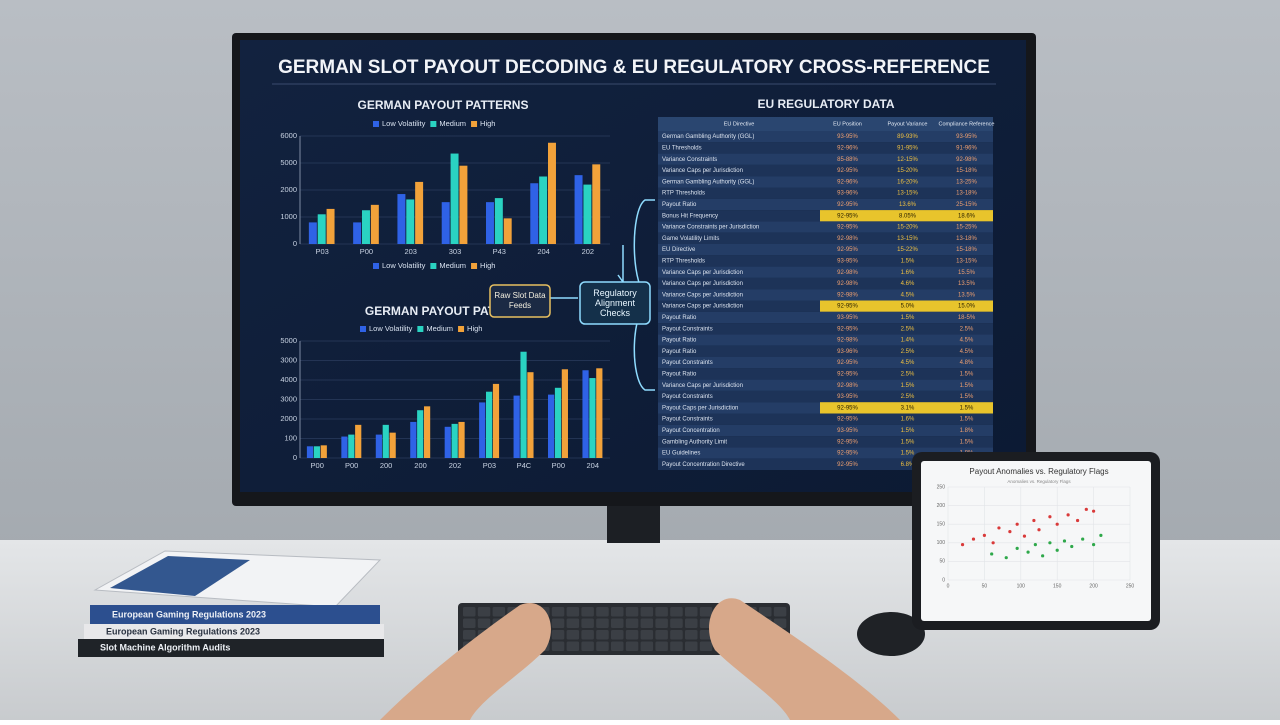  Describe the element at coordinates (908, 307) in the screenshot. I see `table-cell: 5.0%` at that location.